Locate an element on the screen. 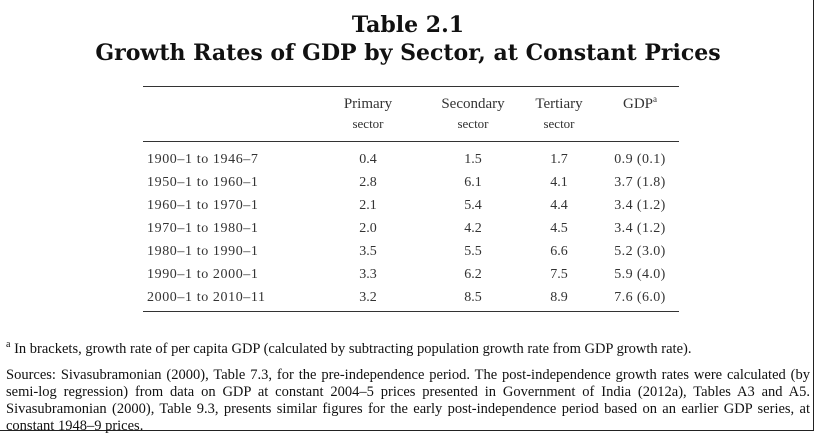 The image size is (816, 435). row-primary: 3.3 is located at coordinates (368, 274).